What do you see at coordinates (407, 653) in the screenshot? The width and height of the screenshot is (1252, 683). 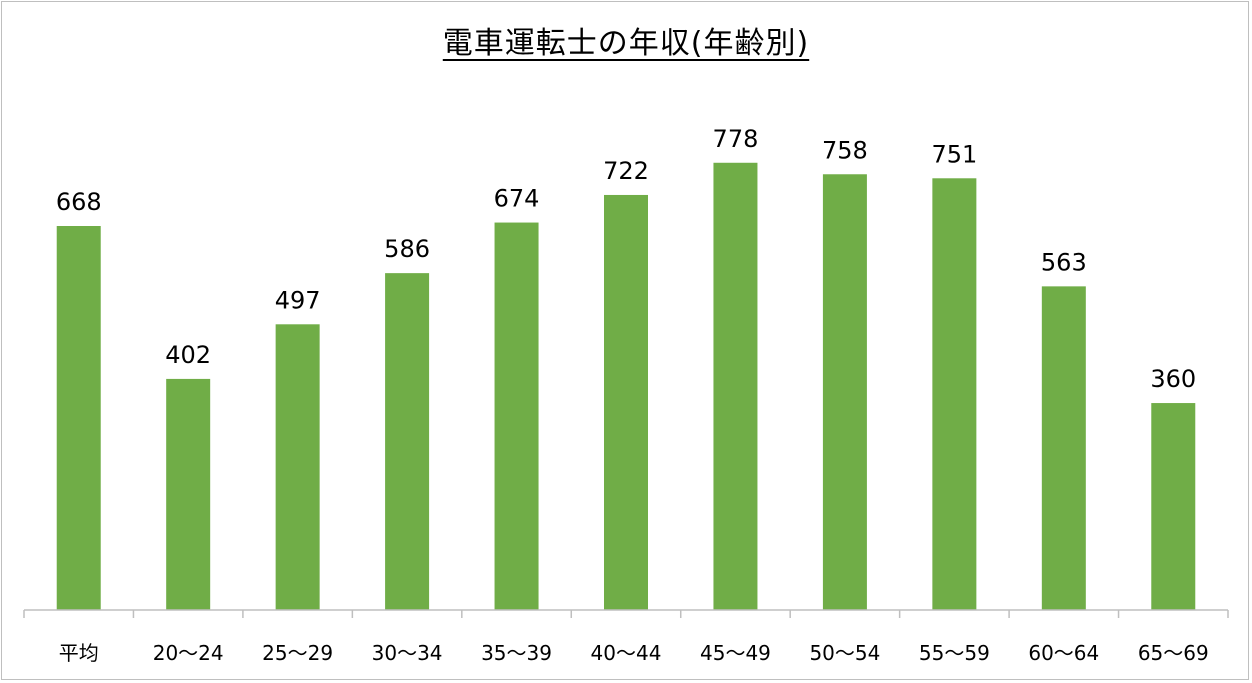 I see `x-tick-label-3: 30〜34` at bounding box center [407, 653].